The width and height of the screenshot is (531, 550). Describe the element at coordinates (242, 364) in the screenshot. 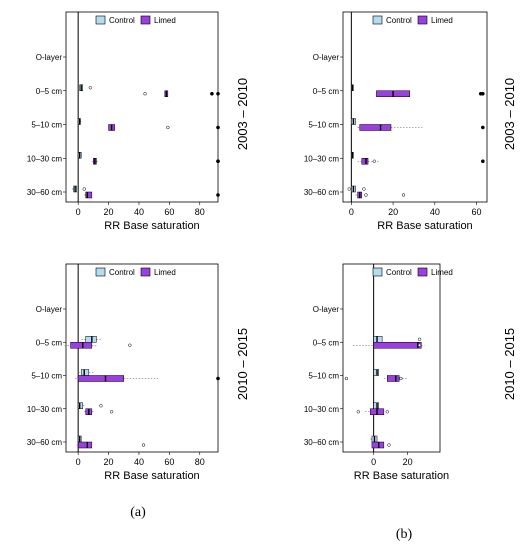

I see `period-label-bottom: 2010 – 2015` at that location.